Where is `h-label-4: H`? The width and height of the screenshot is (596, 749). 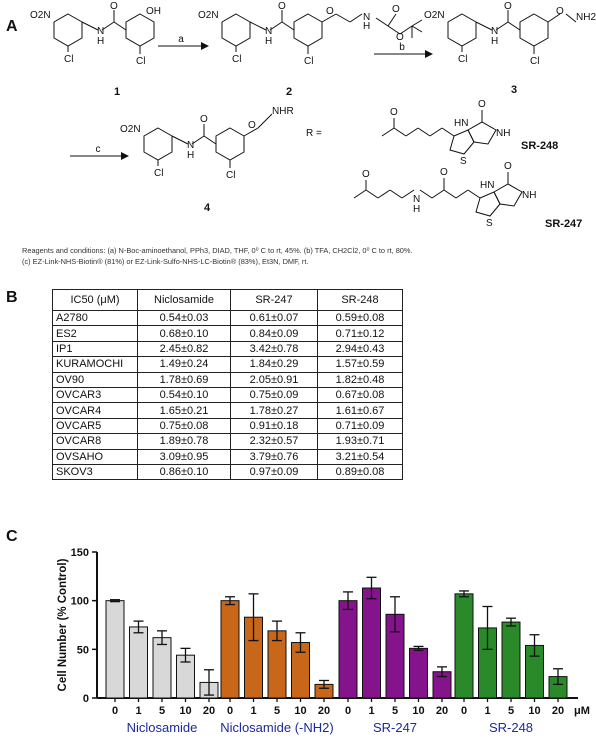
h-label-4: H is located at coordinates (190, 155).